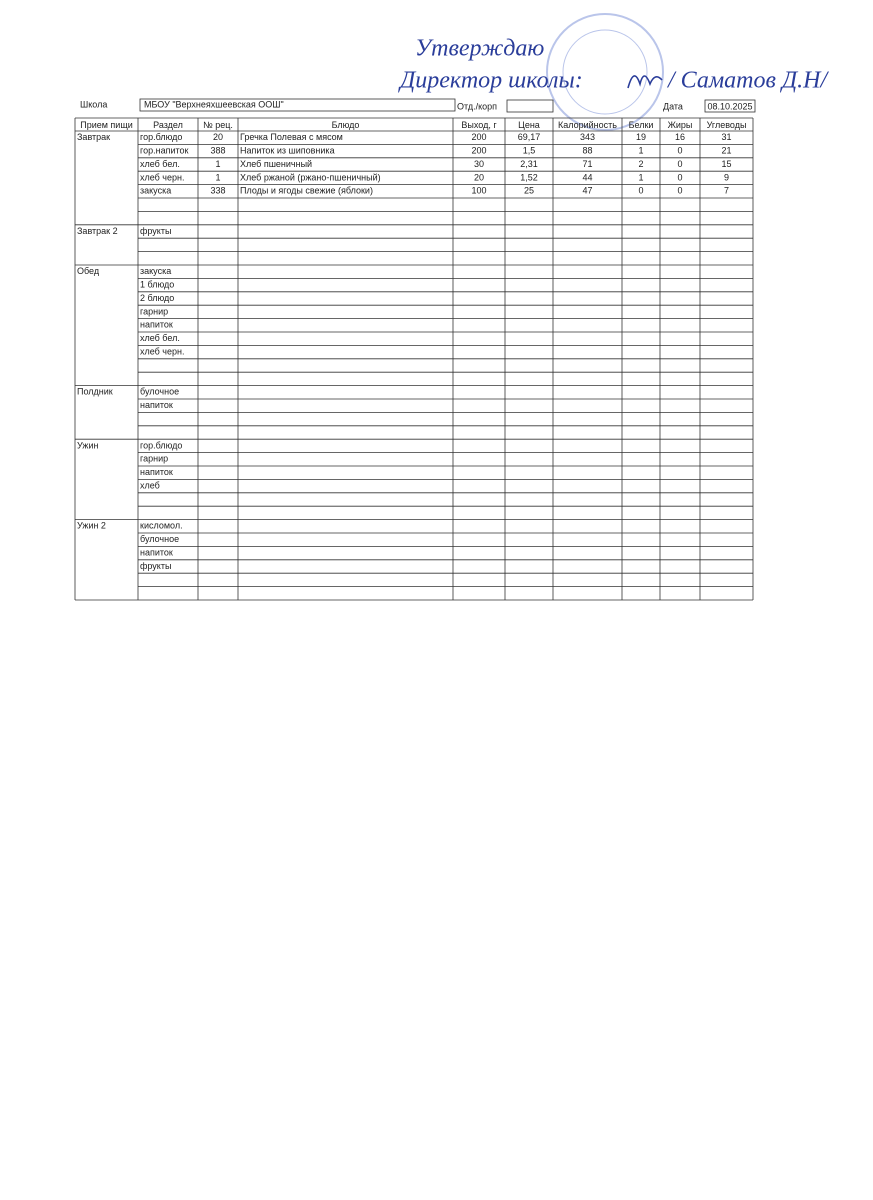  What do you see at coordinates (157, 298) in the screenshot?
I see `cell-text: 2 блюдо` at bounding box center [157, 298].